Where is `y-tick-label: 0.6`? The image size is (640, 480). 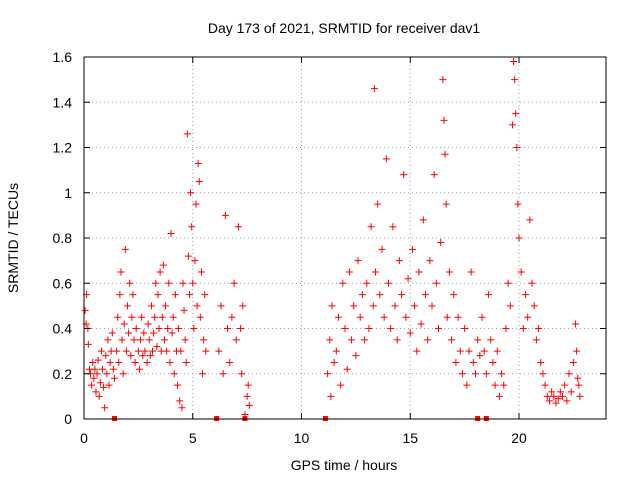
y-tick-label: 0.6 is located at coordinates (63, 283).